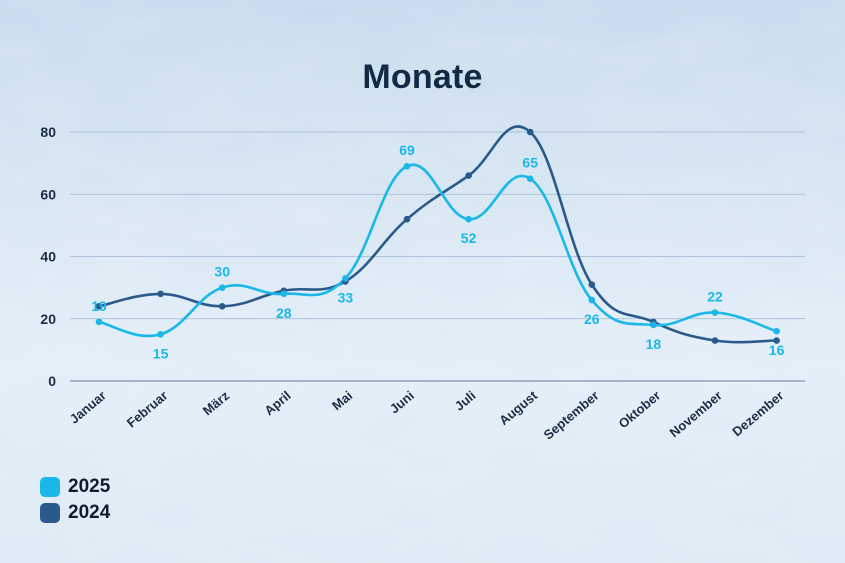 The width and height of the screenshot is (845, 563). What do you see at coordinates (52, 381) in the screenshot?
I see `y-tick-label: 0` at bounding box center [52, 381].